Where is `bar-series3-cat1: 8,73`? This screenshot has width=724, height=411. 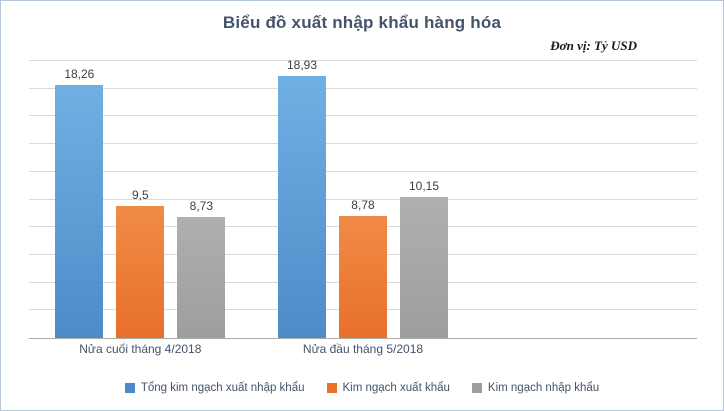
bar-series3-cat1: 8,73 is located at coordinates (201, 268).